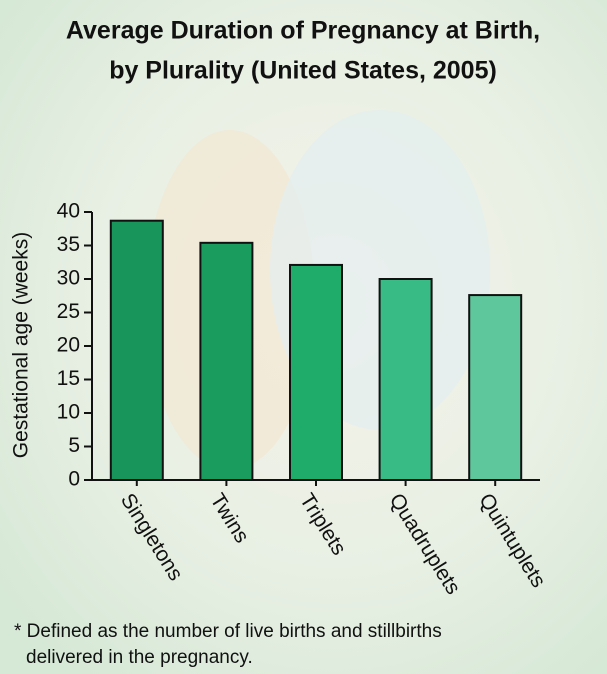  What do you see at coordinates (68, 278) in the screenshot?
I see `y-tick-label: 30` at bounding box center [68, 278].